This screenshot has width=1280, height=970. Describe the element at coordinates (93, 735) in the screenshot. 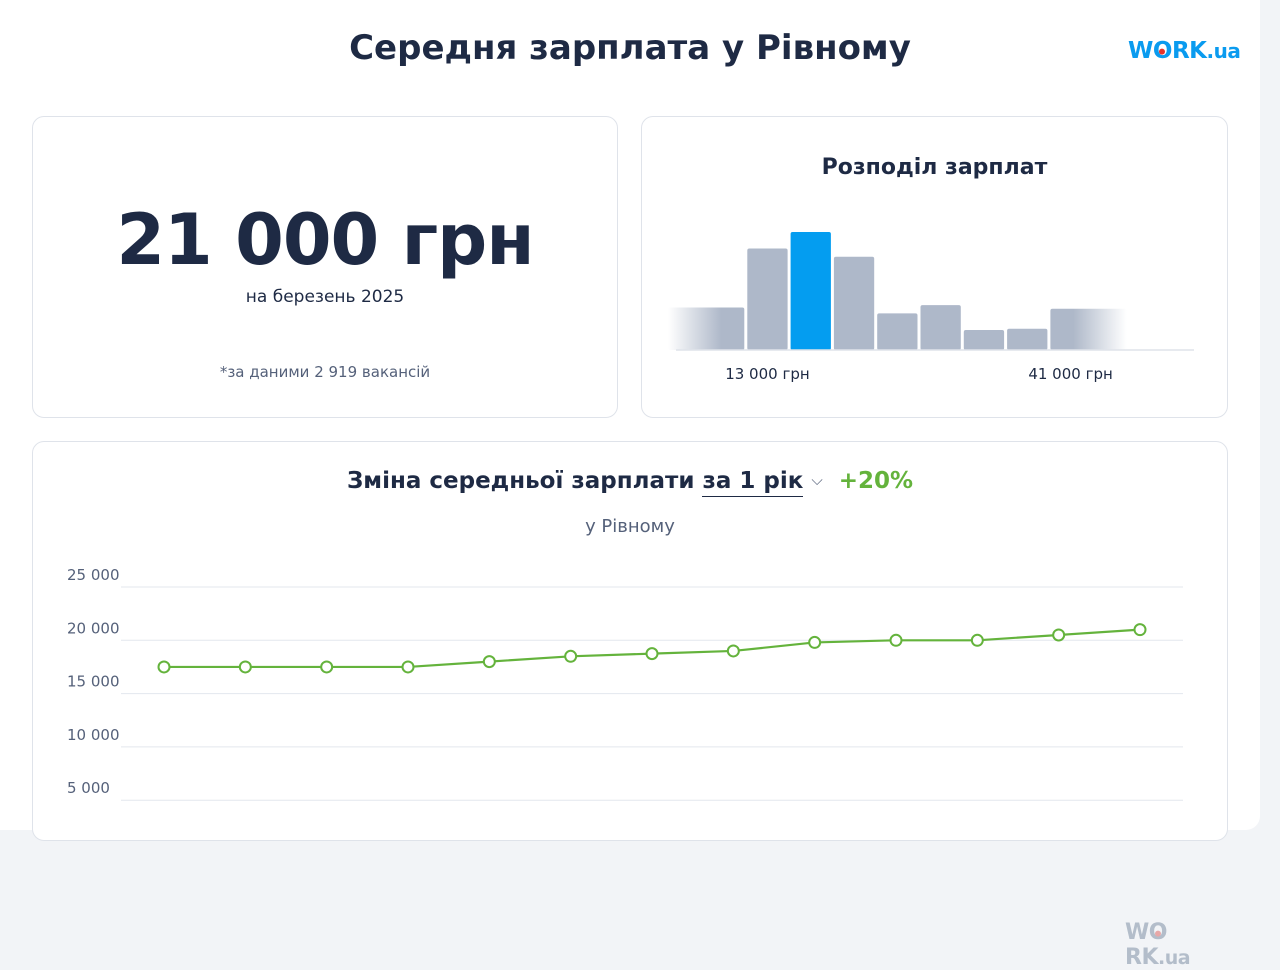

I see `y-axis-tick-label: 10 000` at that location.